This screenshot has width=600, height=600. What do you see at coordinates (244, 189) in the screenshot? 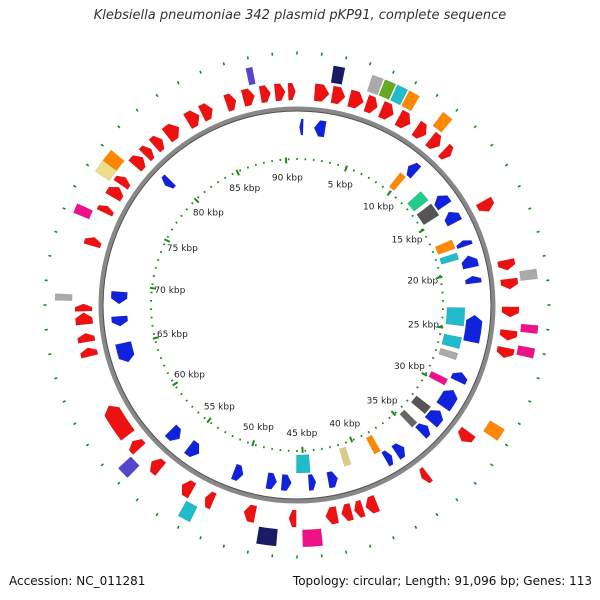
I see `kbp-tick-label: 85 kbp` at bounding box center [244, 189].